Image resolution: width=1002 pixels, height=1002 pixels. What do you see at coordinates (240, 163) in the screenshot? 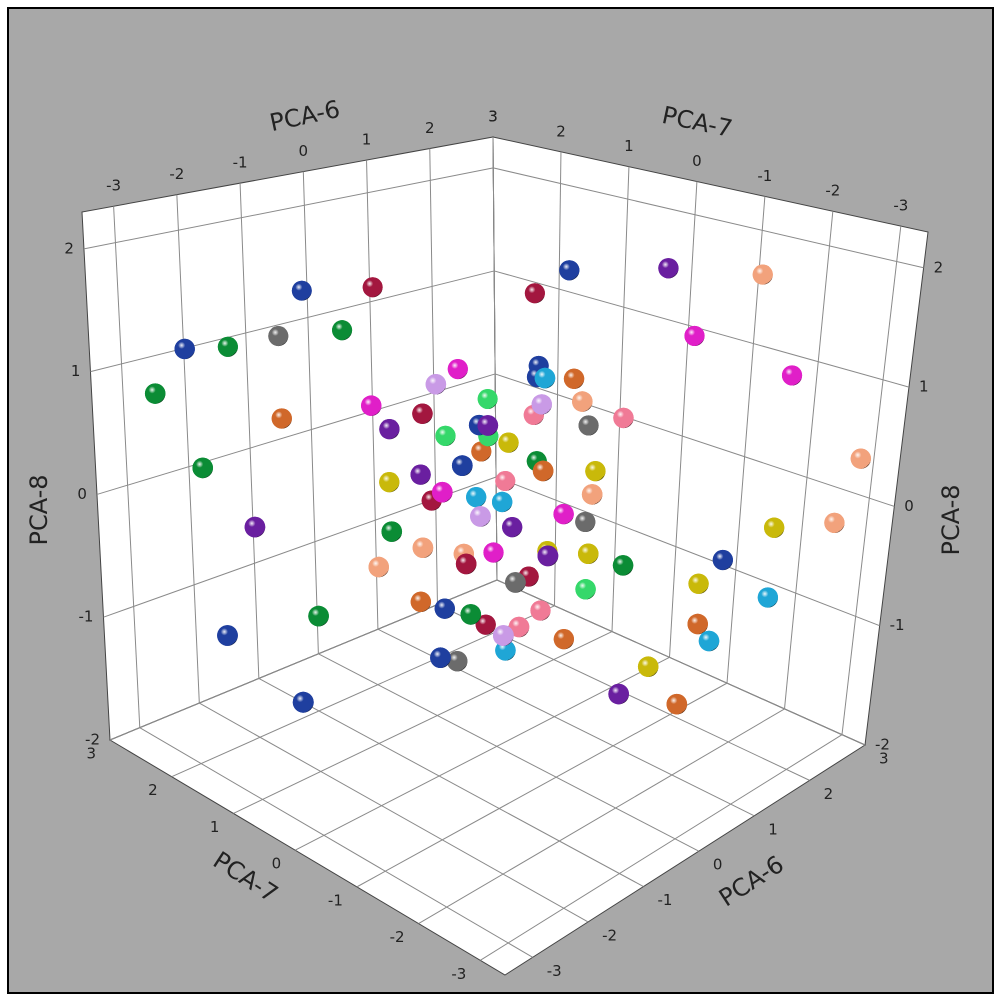
I see `x-tick-label: -1` at bounding box center [240, 163].